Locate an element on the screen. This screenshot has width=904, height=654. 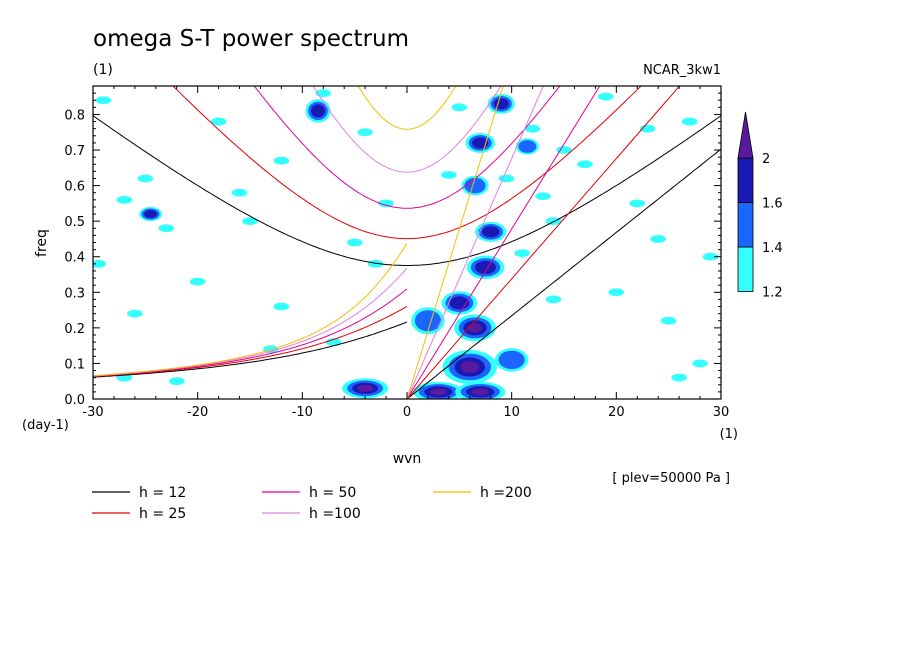
x-tick-label: 20 is located at coordinates (616, 412).